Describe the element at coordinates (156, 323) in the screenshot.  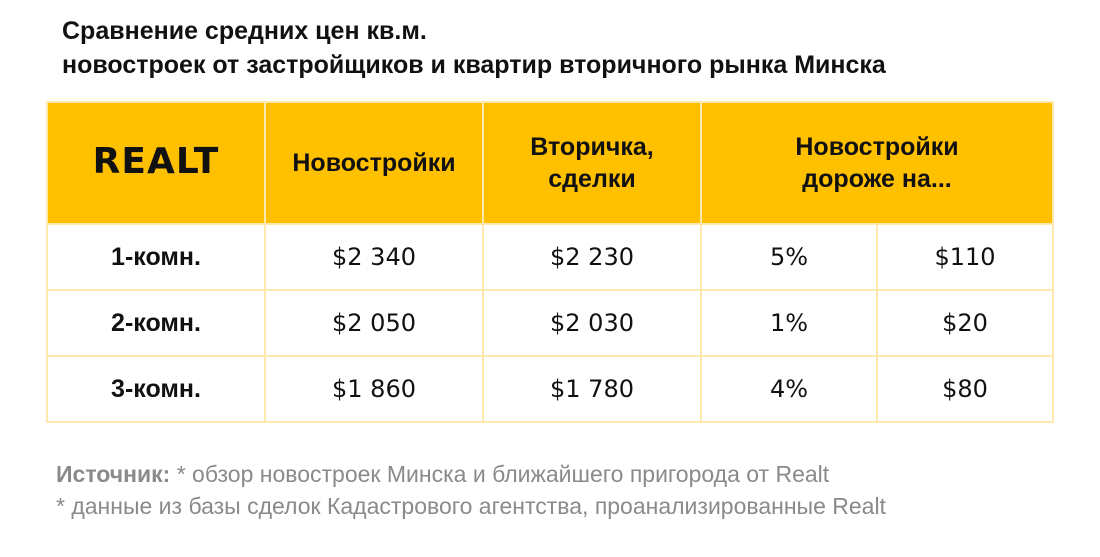
I see `row-label: 2-комн.` at that location.